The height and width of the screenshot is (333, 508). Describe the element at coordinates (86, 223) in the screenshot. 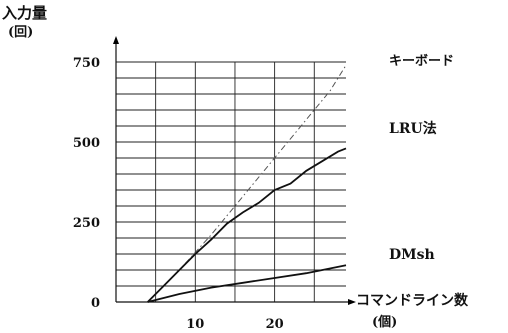

I see `y-tick-label: 250` at that location.